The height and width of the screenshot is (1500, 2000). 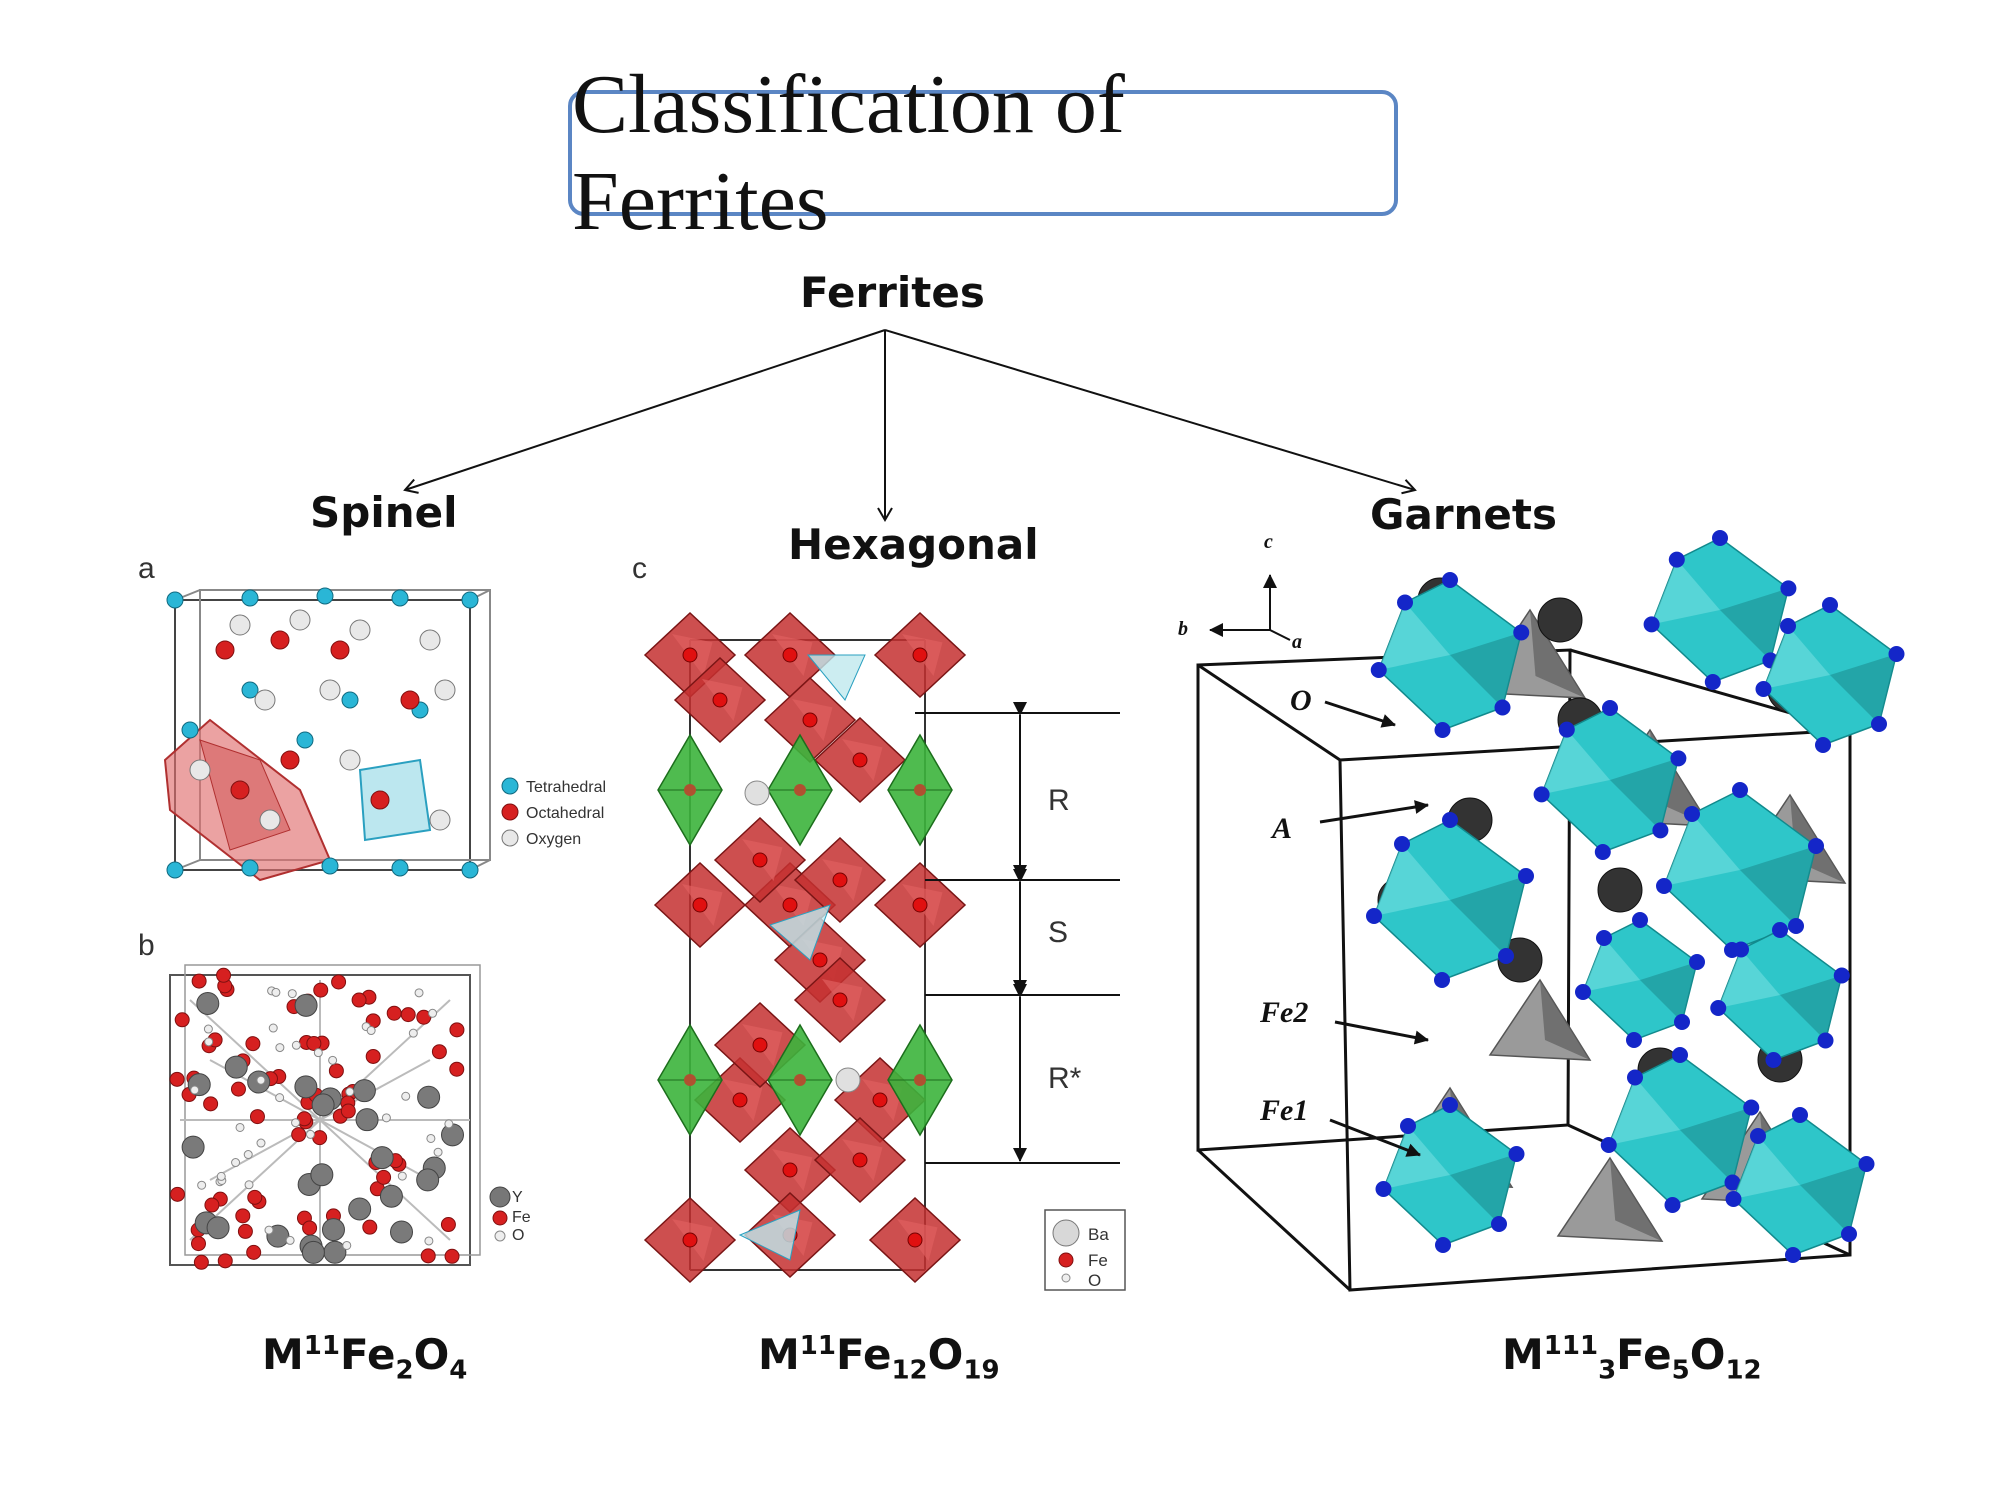 I want to click on category-garnets-label: Garnets, so click(x=1463, y=514).